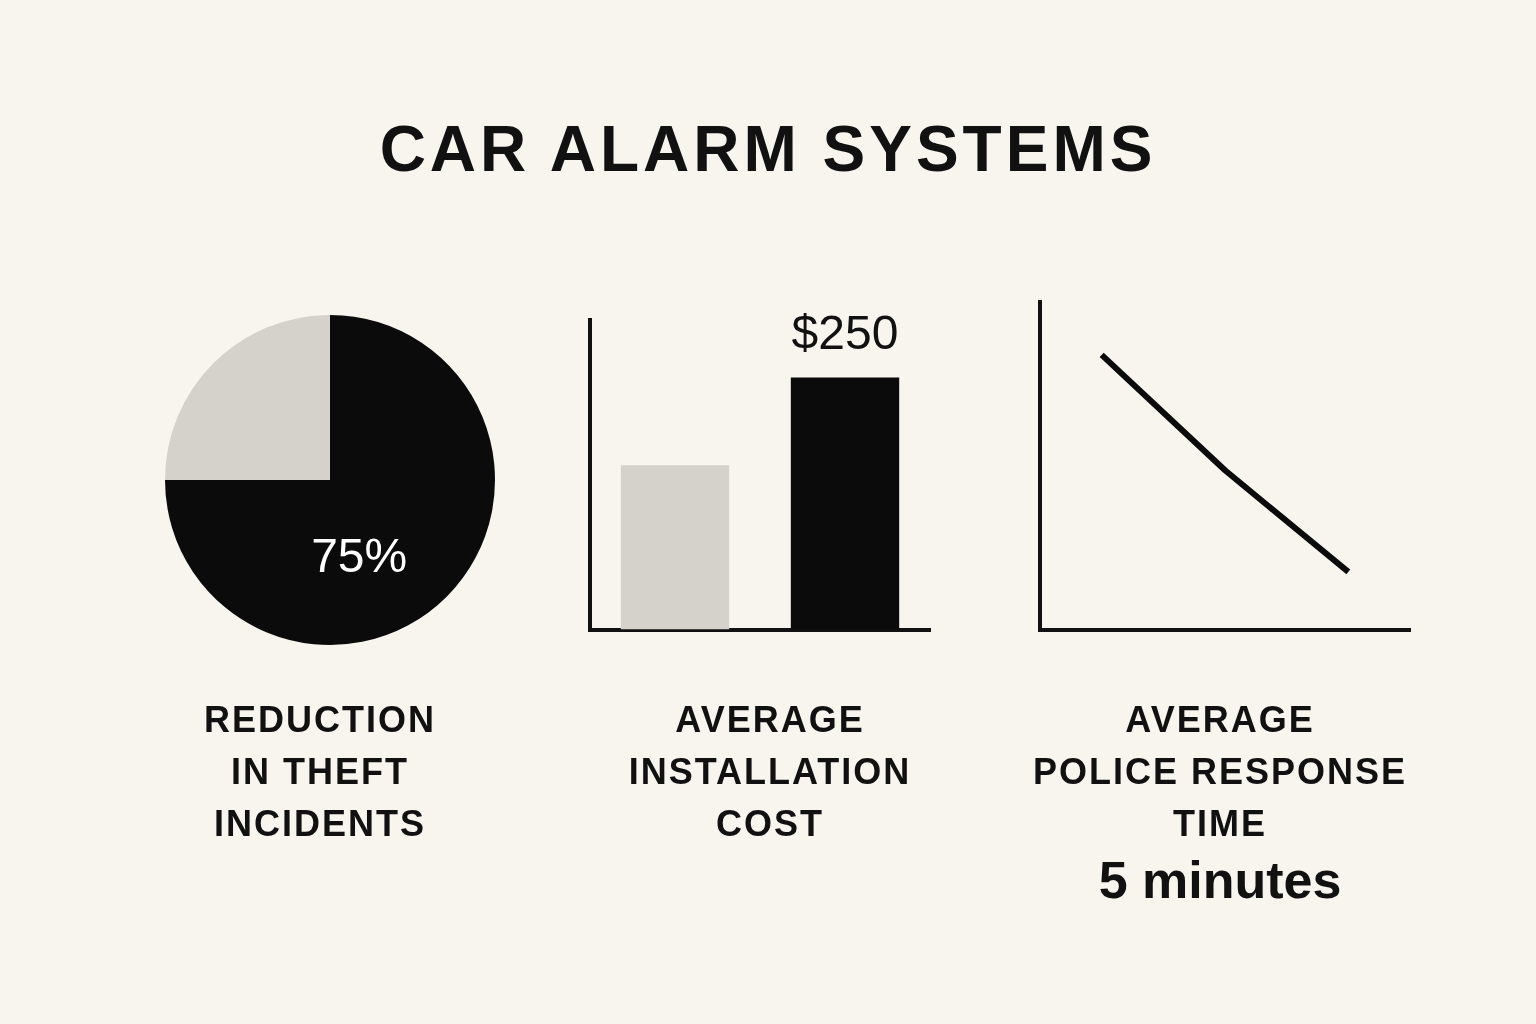 The image size is (1536, 1024). I want to click on data-label: 75%, so click(359, 555).